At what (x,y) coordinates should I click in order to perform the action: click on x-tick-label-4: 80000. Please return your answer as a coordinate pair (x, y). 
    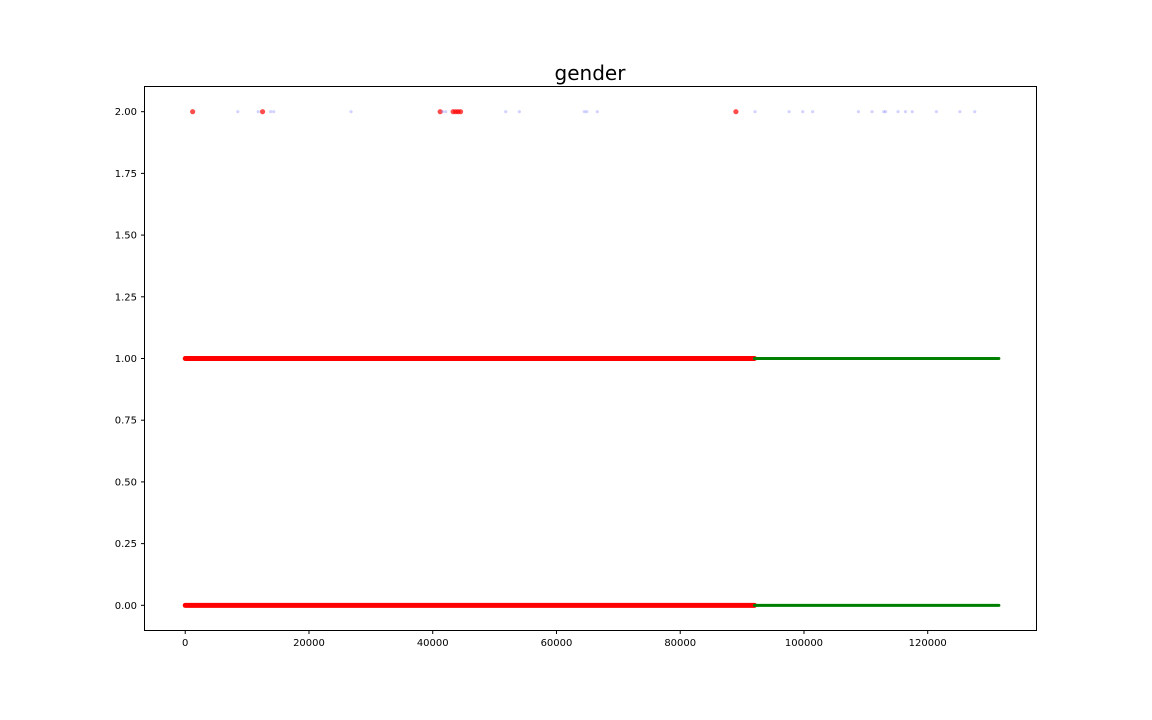
    Looking at the image, I should click on (680, 643).